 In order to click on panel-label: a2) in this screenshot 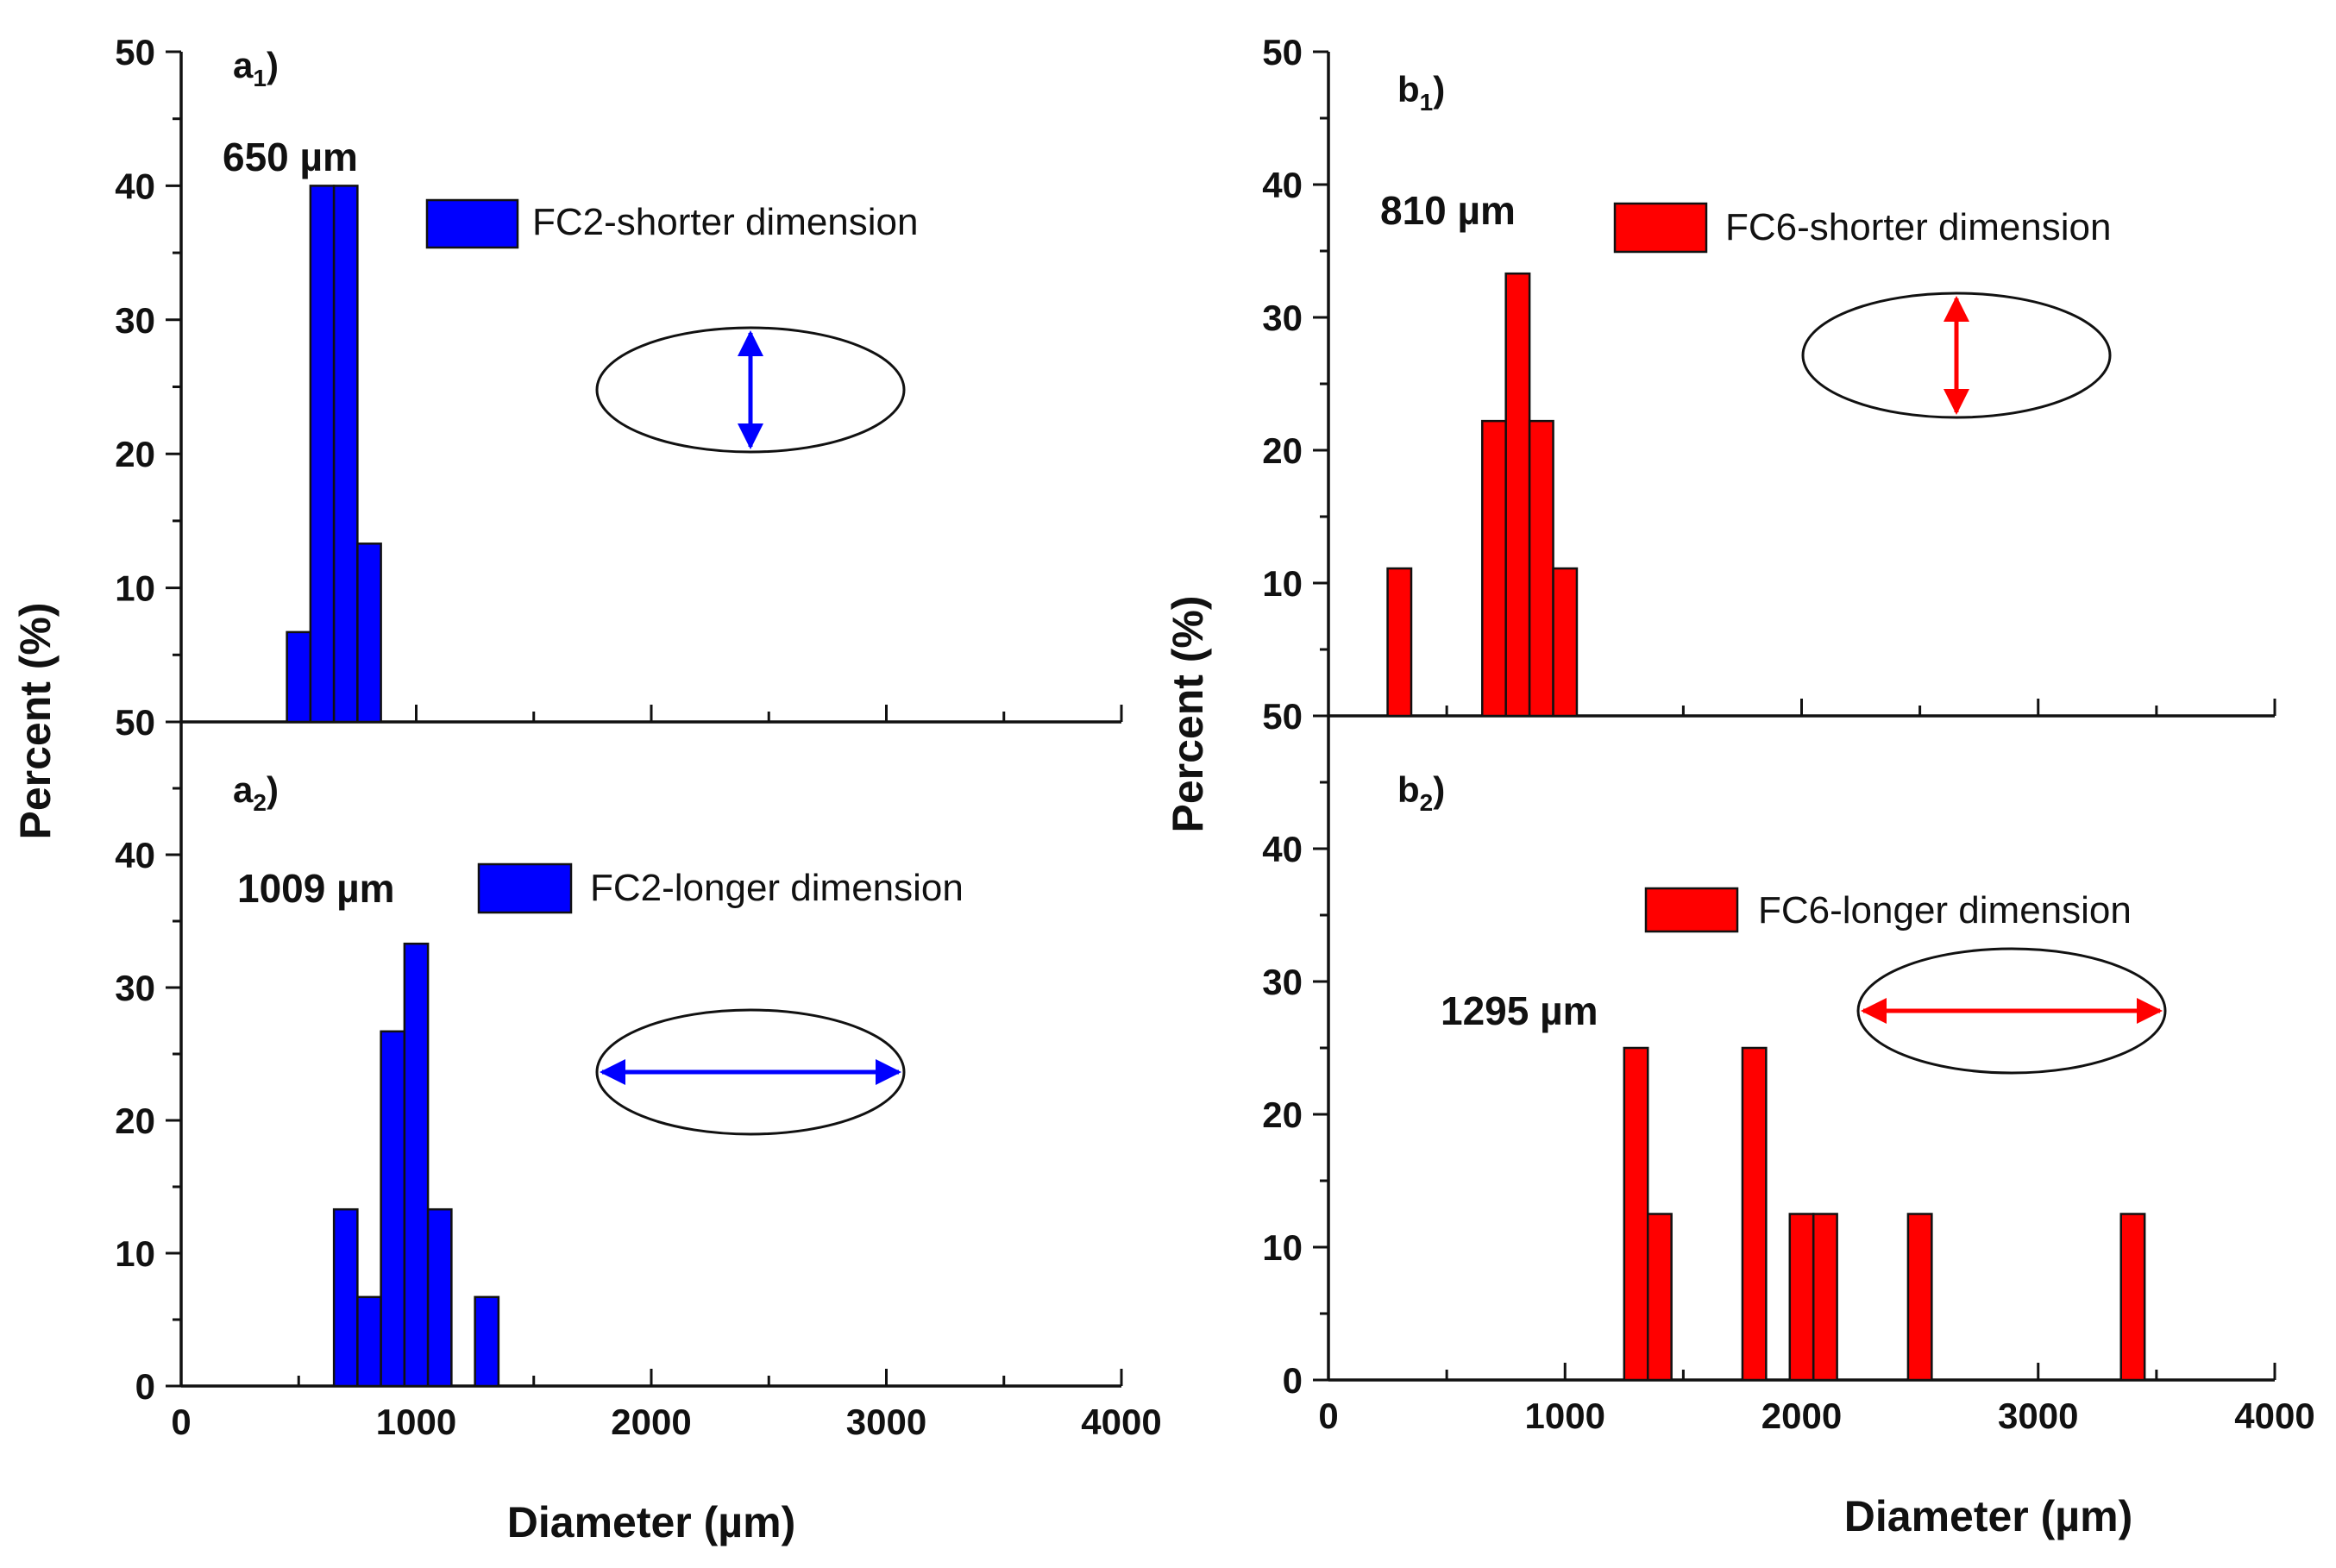, I will do `click(256, 792)`.